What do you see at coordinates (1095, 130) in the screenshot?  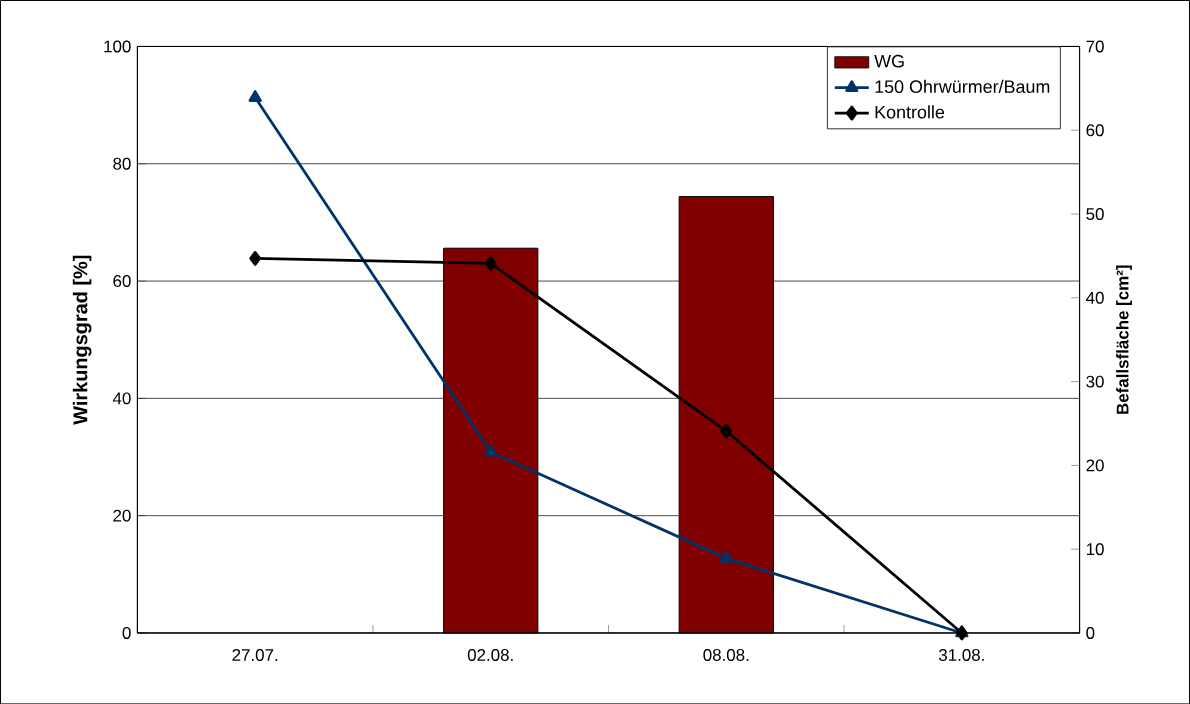 I see `y2-tick-label: 60` at bounding box center [1095, 130].